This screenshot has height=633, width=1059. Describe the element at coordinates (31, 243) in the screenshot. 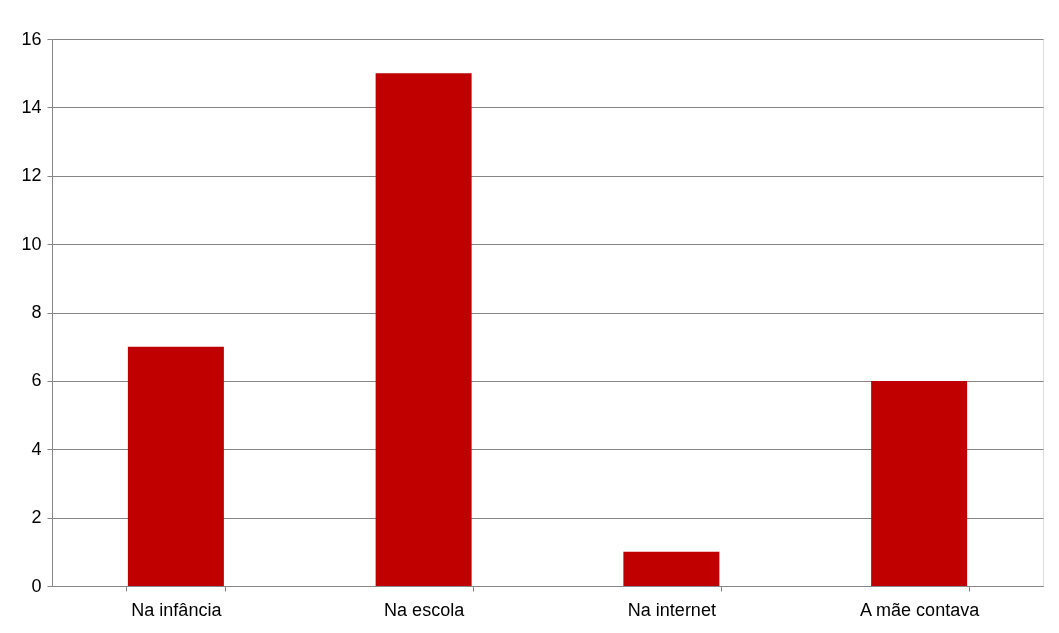

I see `y-tick-label: 10` at that location.